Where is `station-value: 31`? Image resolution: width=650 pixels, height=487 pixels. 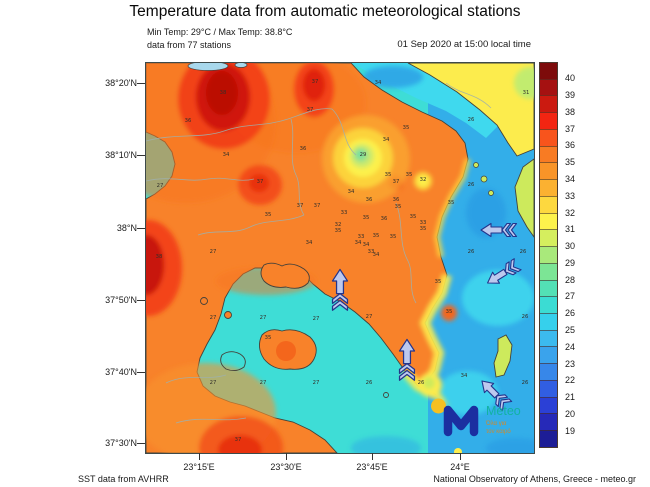
station-value: 31 is located at coordinates (526, 93).